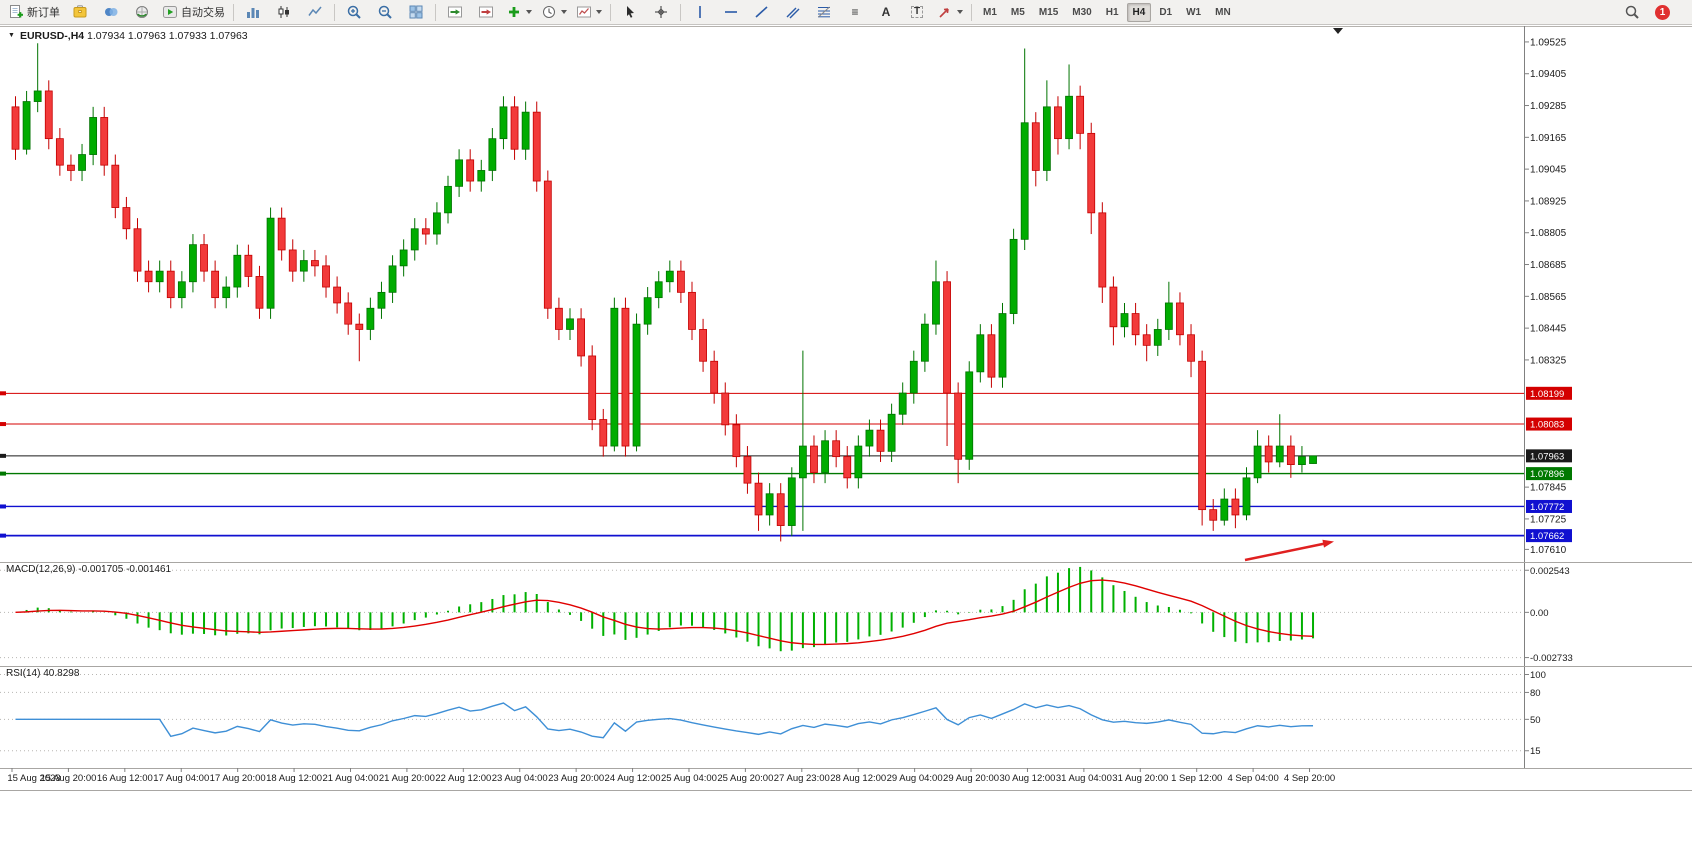 The width and height of the screenshot is (1692, 854). What do you see at coordinates (549, 12) in the screenshot?
I see `clock-icon` at bounding box center [549, 12].